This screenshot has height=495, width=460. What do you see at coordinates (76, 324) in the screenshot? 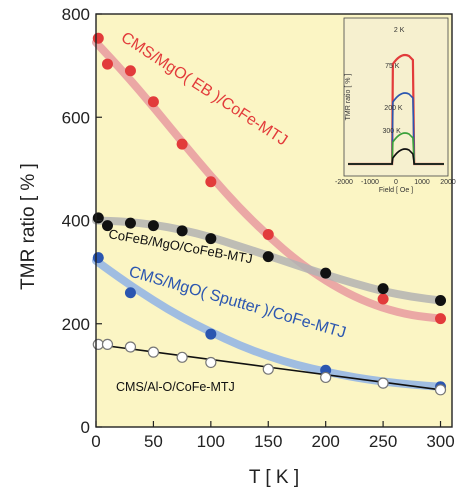
I see `y-tick-label: 200` at bounding box center [76, 324].